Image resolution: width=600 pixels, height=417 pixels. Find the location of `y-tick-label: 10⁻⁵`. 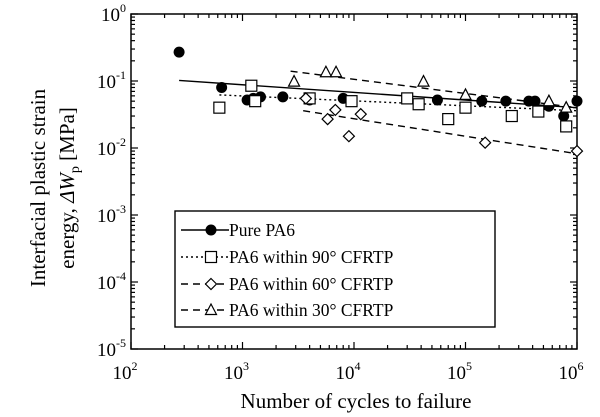

y-tick-label: 10⁻⁵ is located at coordinates (111, 348).